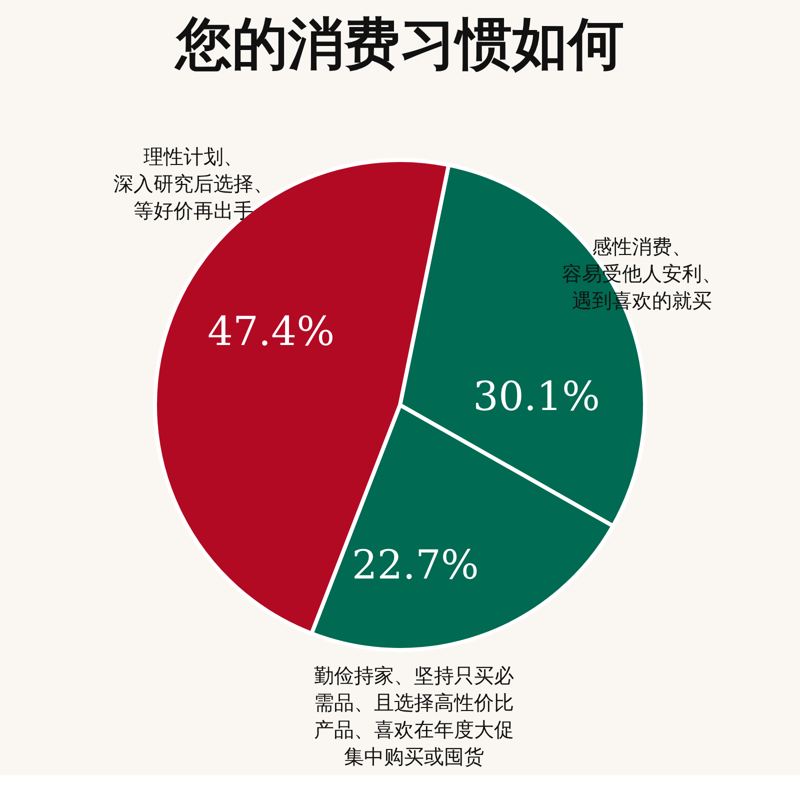 This screenshot has height=800, width=800. What do you see at coordinates (194, 183) in the screenshot?
I see `slice-label: 理性计划、深入研究后选择、等好价再出手` at bounding box center [194, 183].